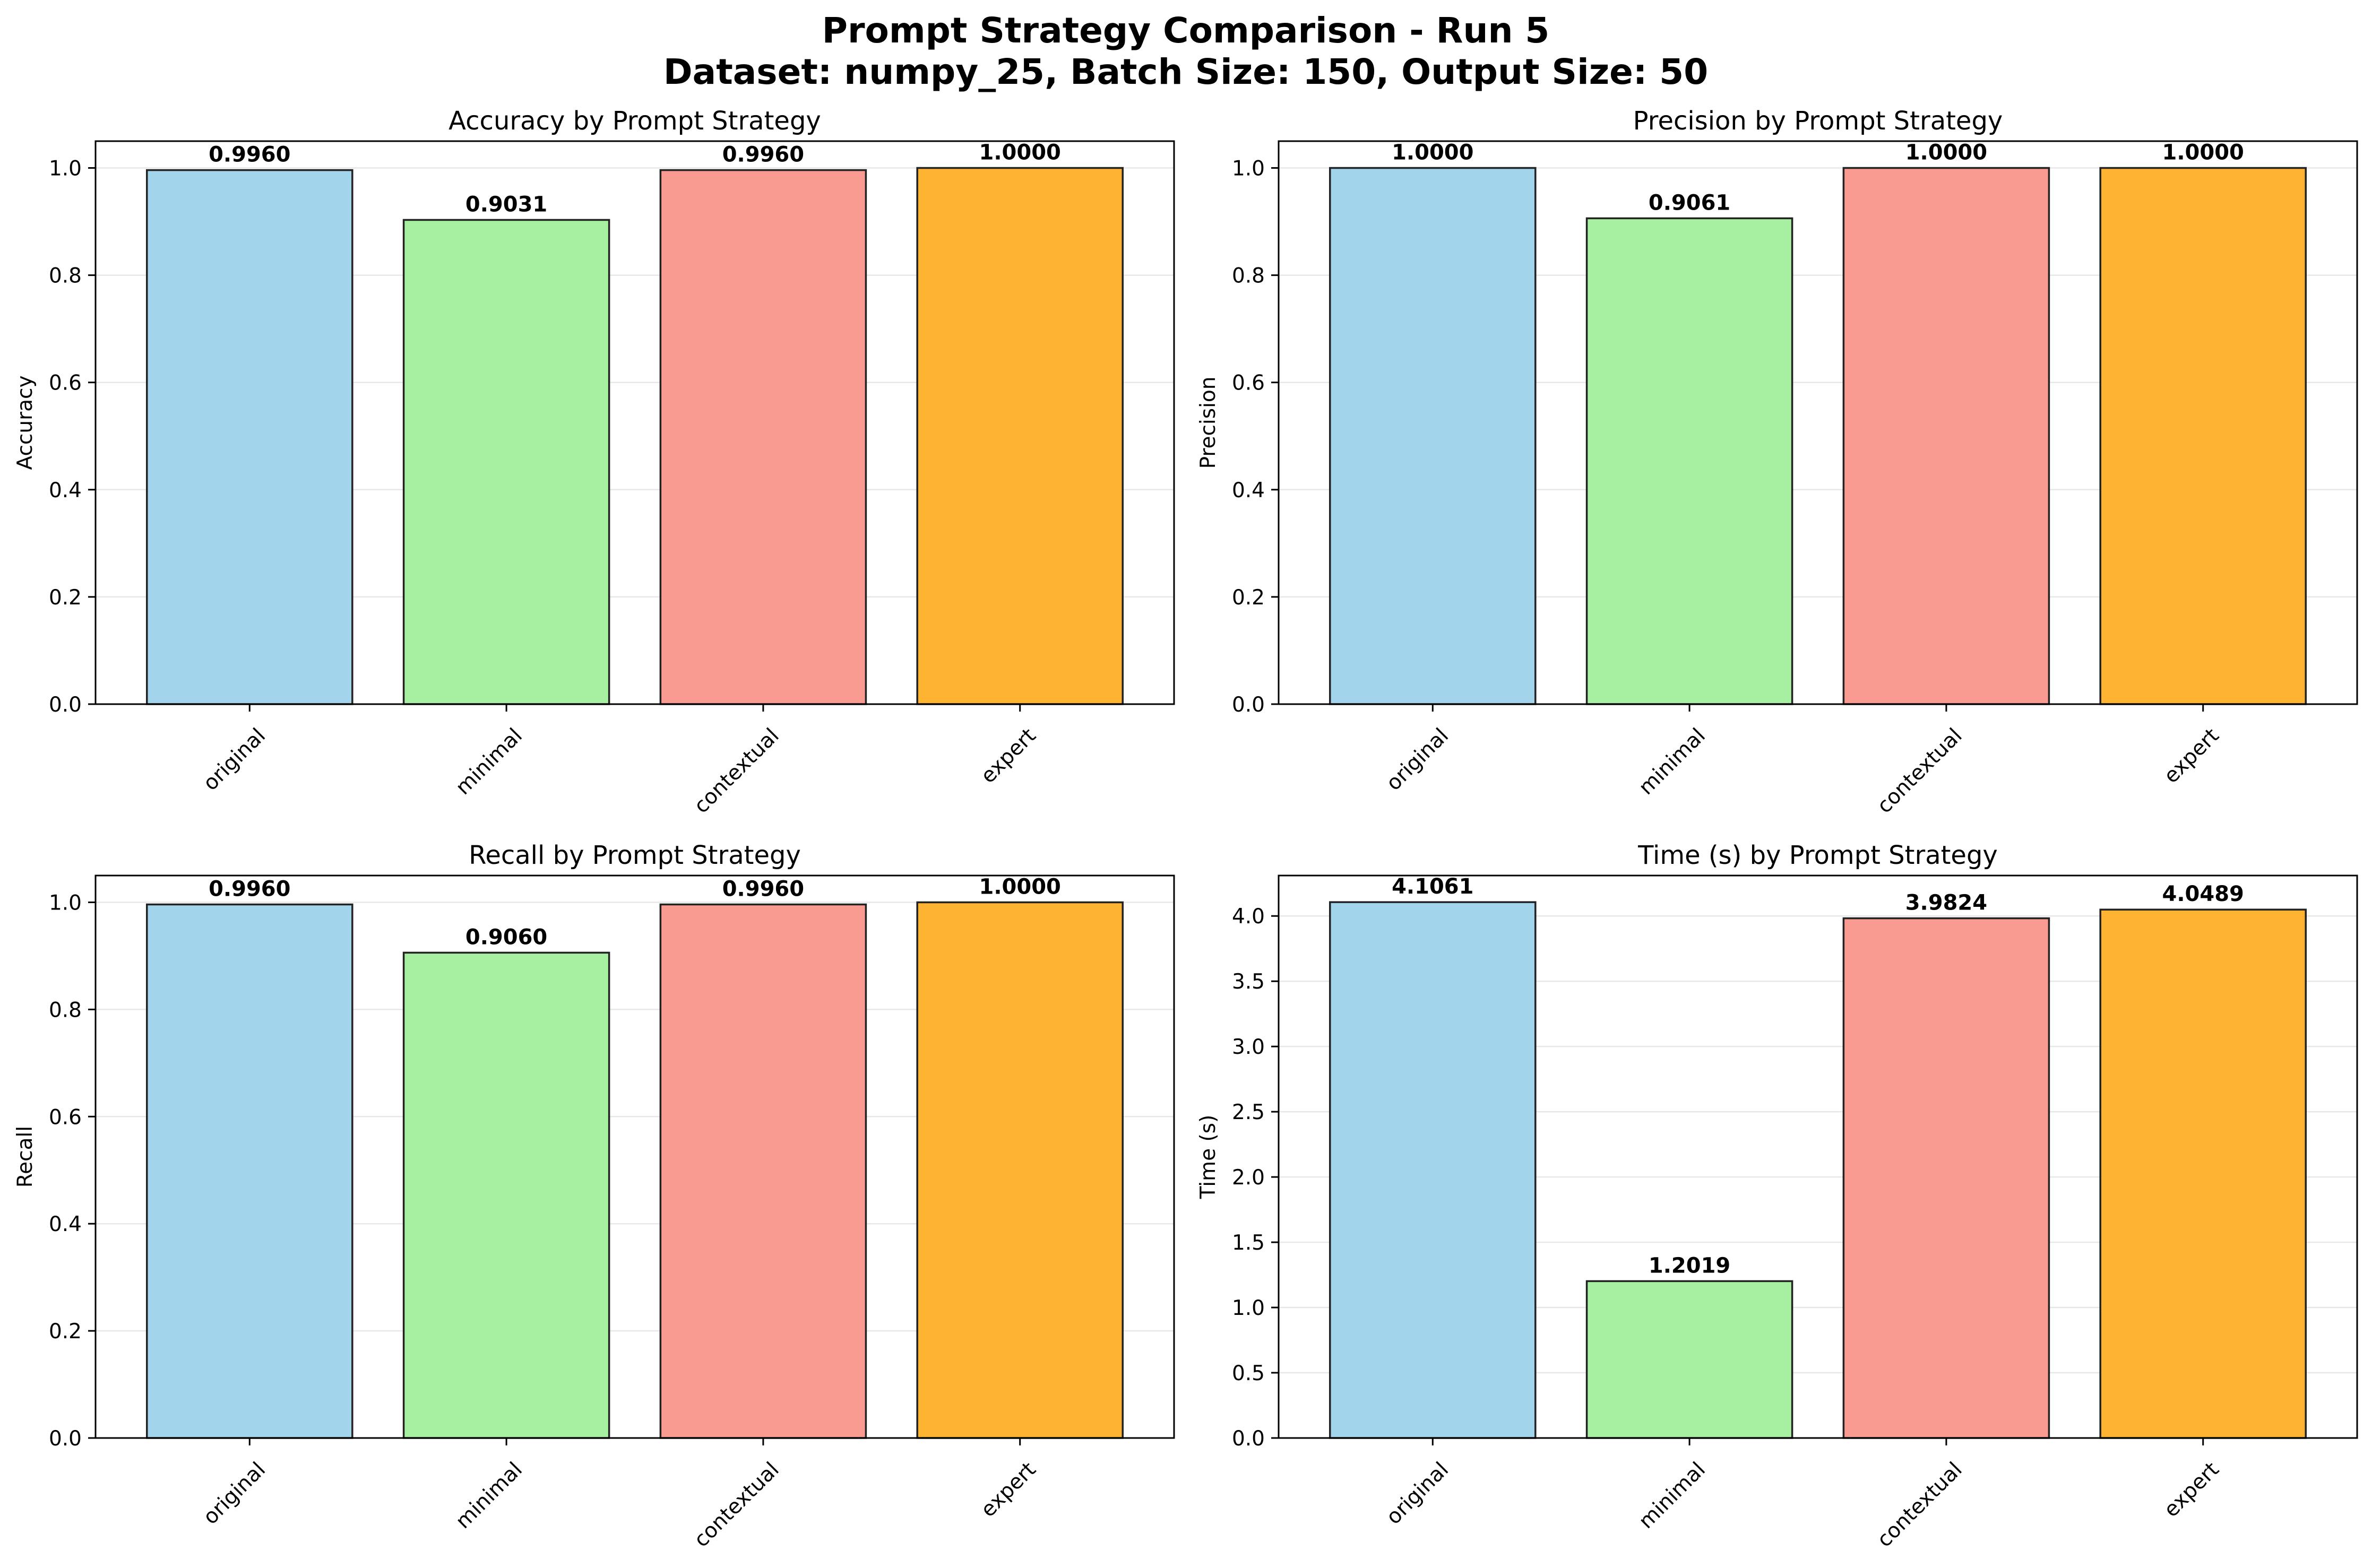 The width and height of the screenshot is (2372, 1568). Describe the element at coordinates (1248, 1047) in the screenshot. I see `y-tick-label: 3.0` at that location.